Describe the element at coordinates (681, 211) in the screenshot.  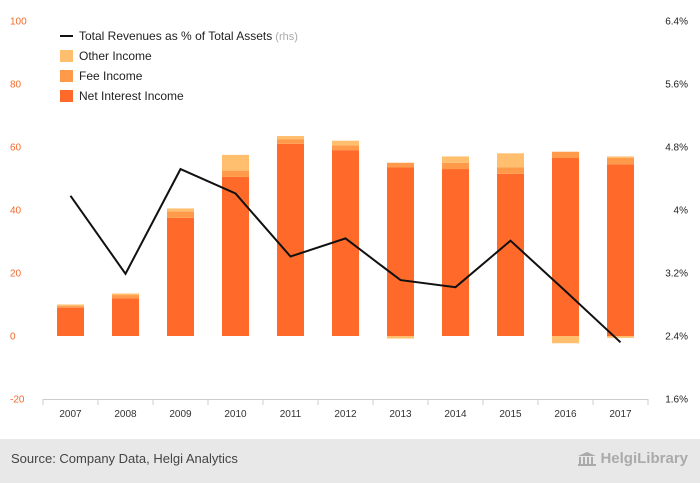
I see `y2-tick-label: 4%` at that location.